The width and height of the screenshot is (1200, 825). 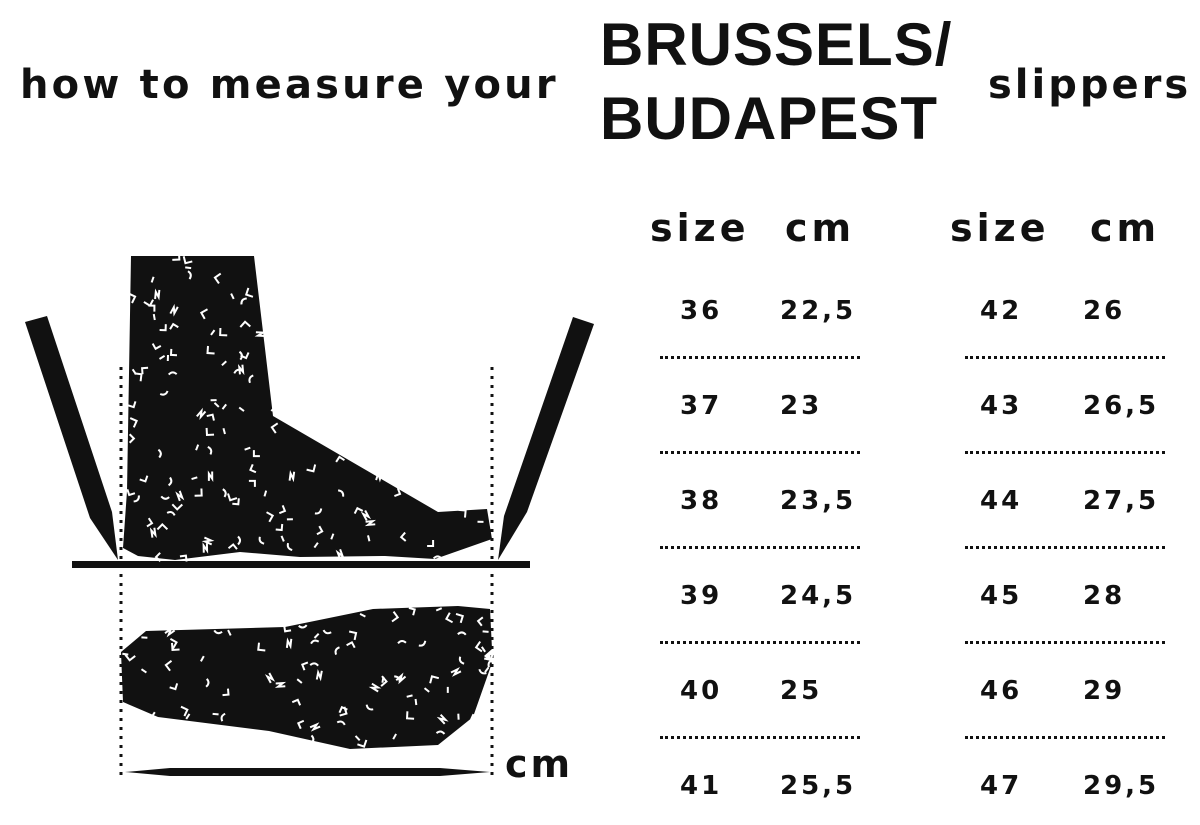 What do you see at coordinates (818, 786) in the screenshot?
I see `cm-value: 25,5` at bounding box center [818, 786].